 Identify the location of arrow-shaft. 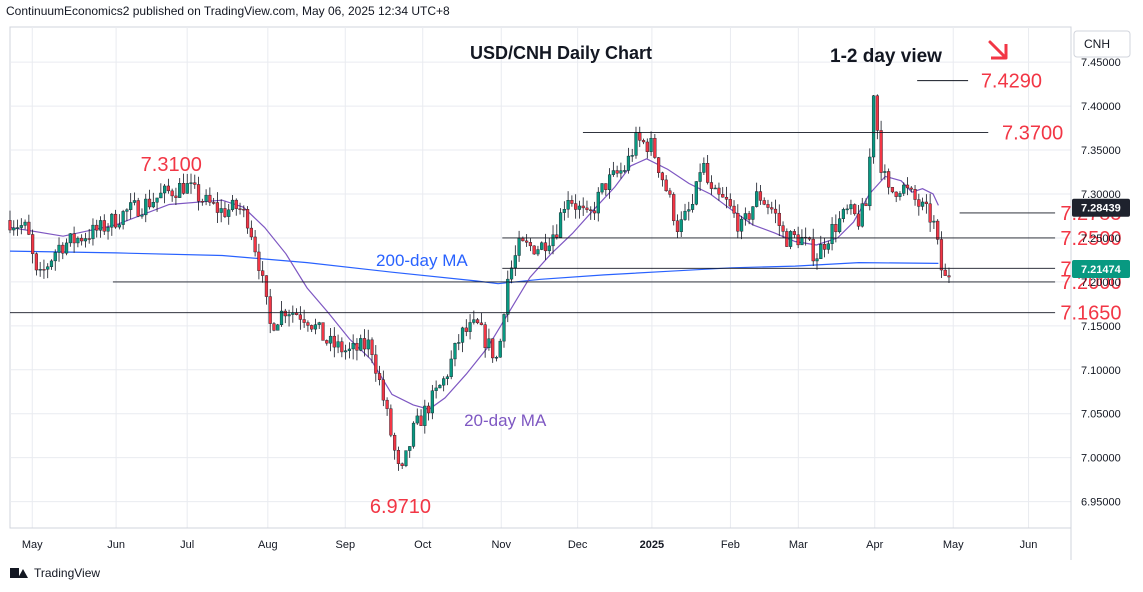
(997, 49).